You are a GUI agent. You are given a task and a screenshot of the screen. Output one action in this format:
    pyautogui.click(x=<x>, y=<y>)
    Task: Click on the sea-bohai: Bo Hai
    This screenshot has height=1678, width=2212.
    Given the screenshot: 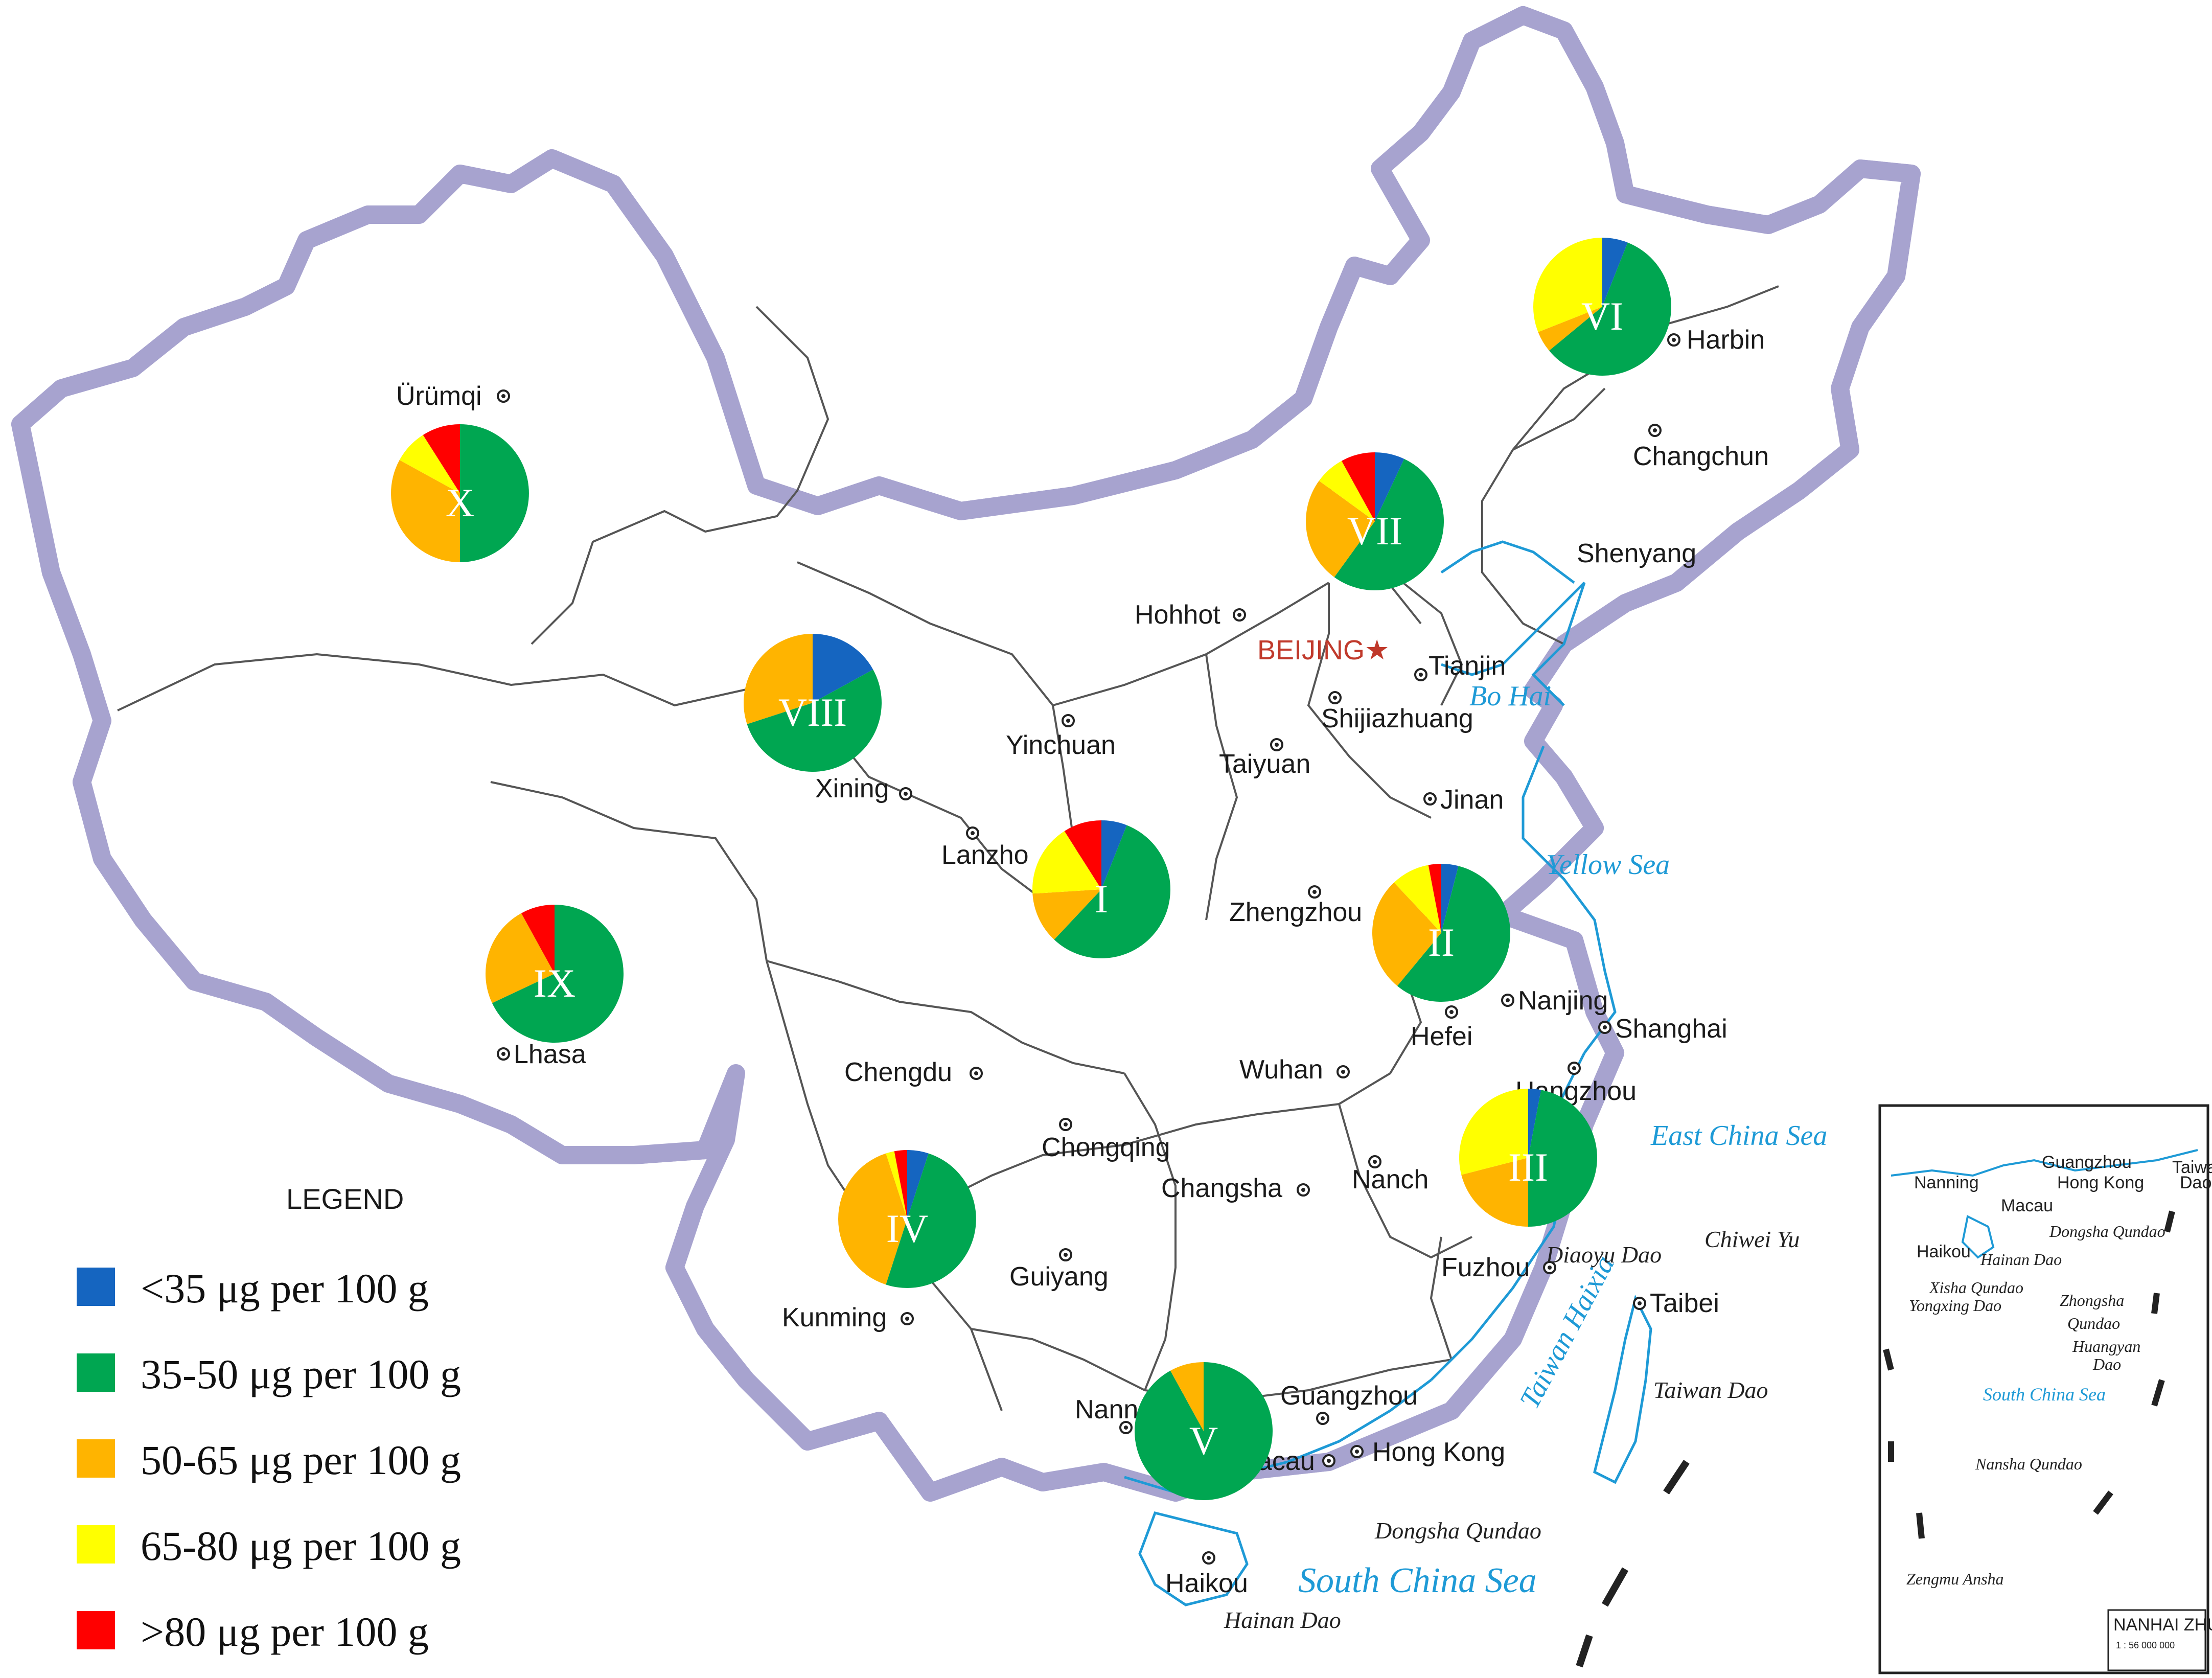 What is the action you would take?
    pyautogui.click(x=1510, y=696)
    